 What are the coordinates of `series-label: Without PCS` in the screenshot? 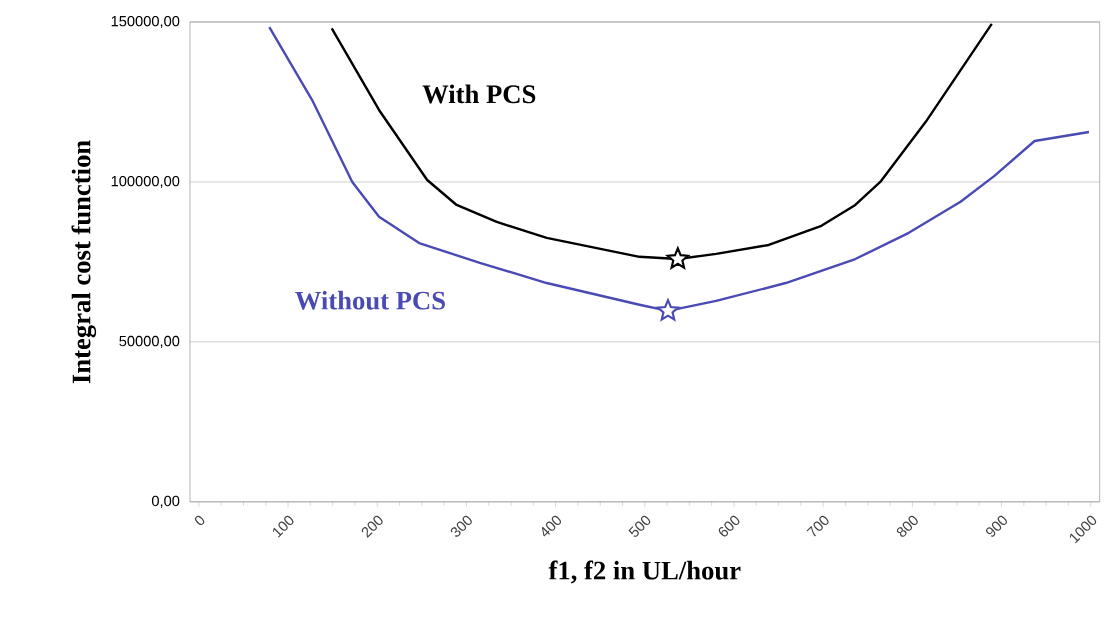 It's located at (370, 300).